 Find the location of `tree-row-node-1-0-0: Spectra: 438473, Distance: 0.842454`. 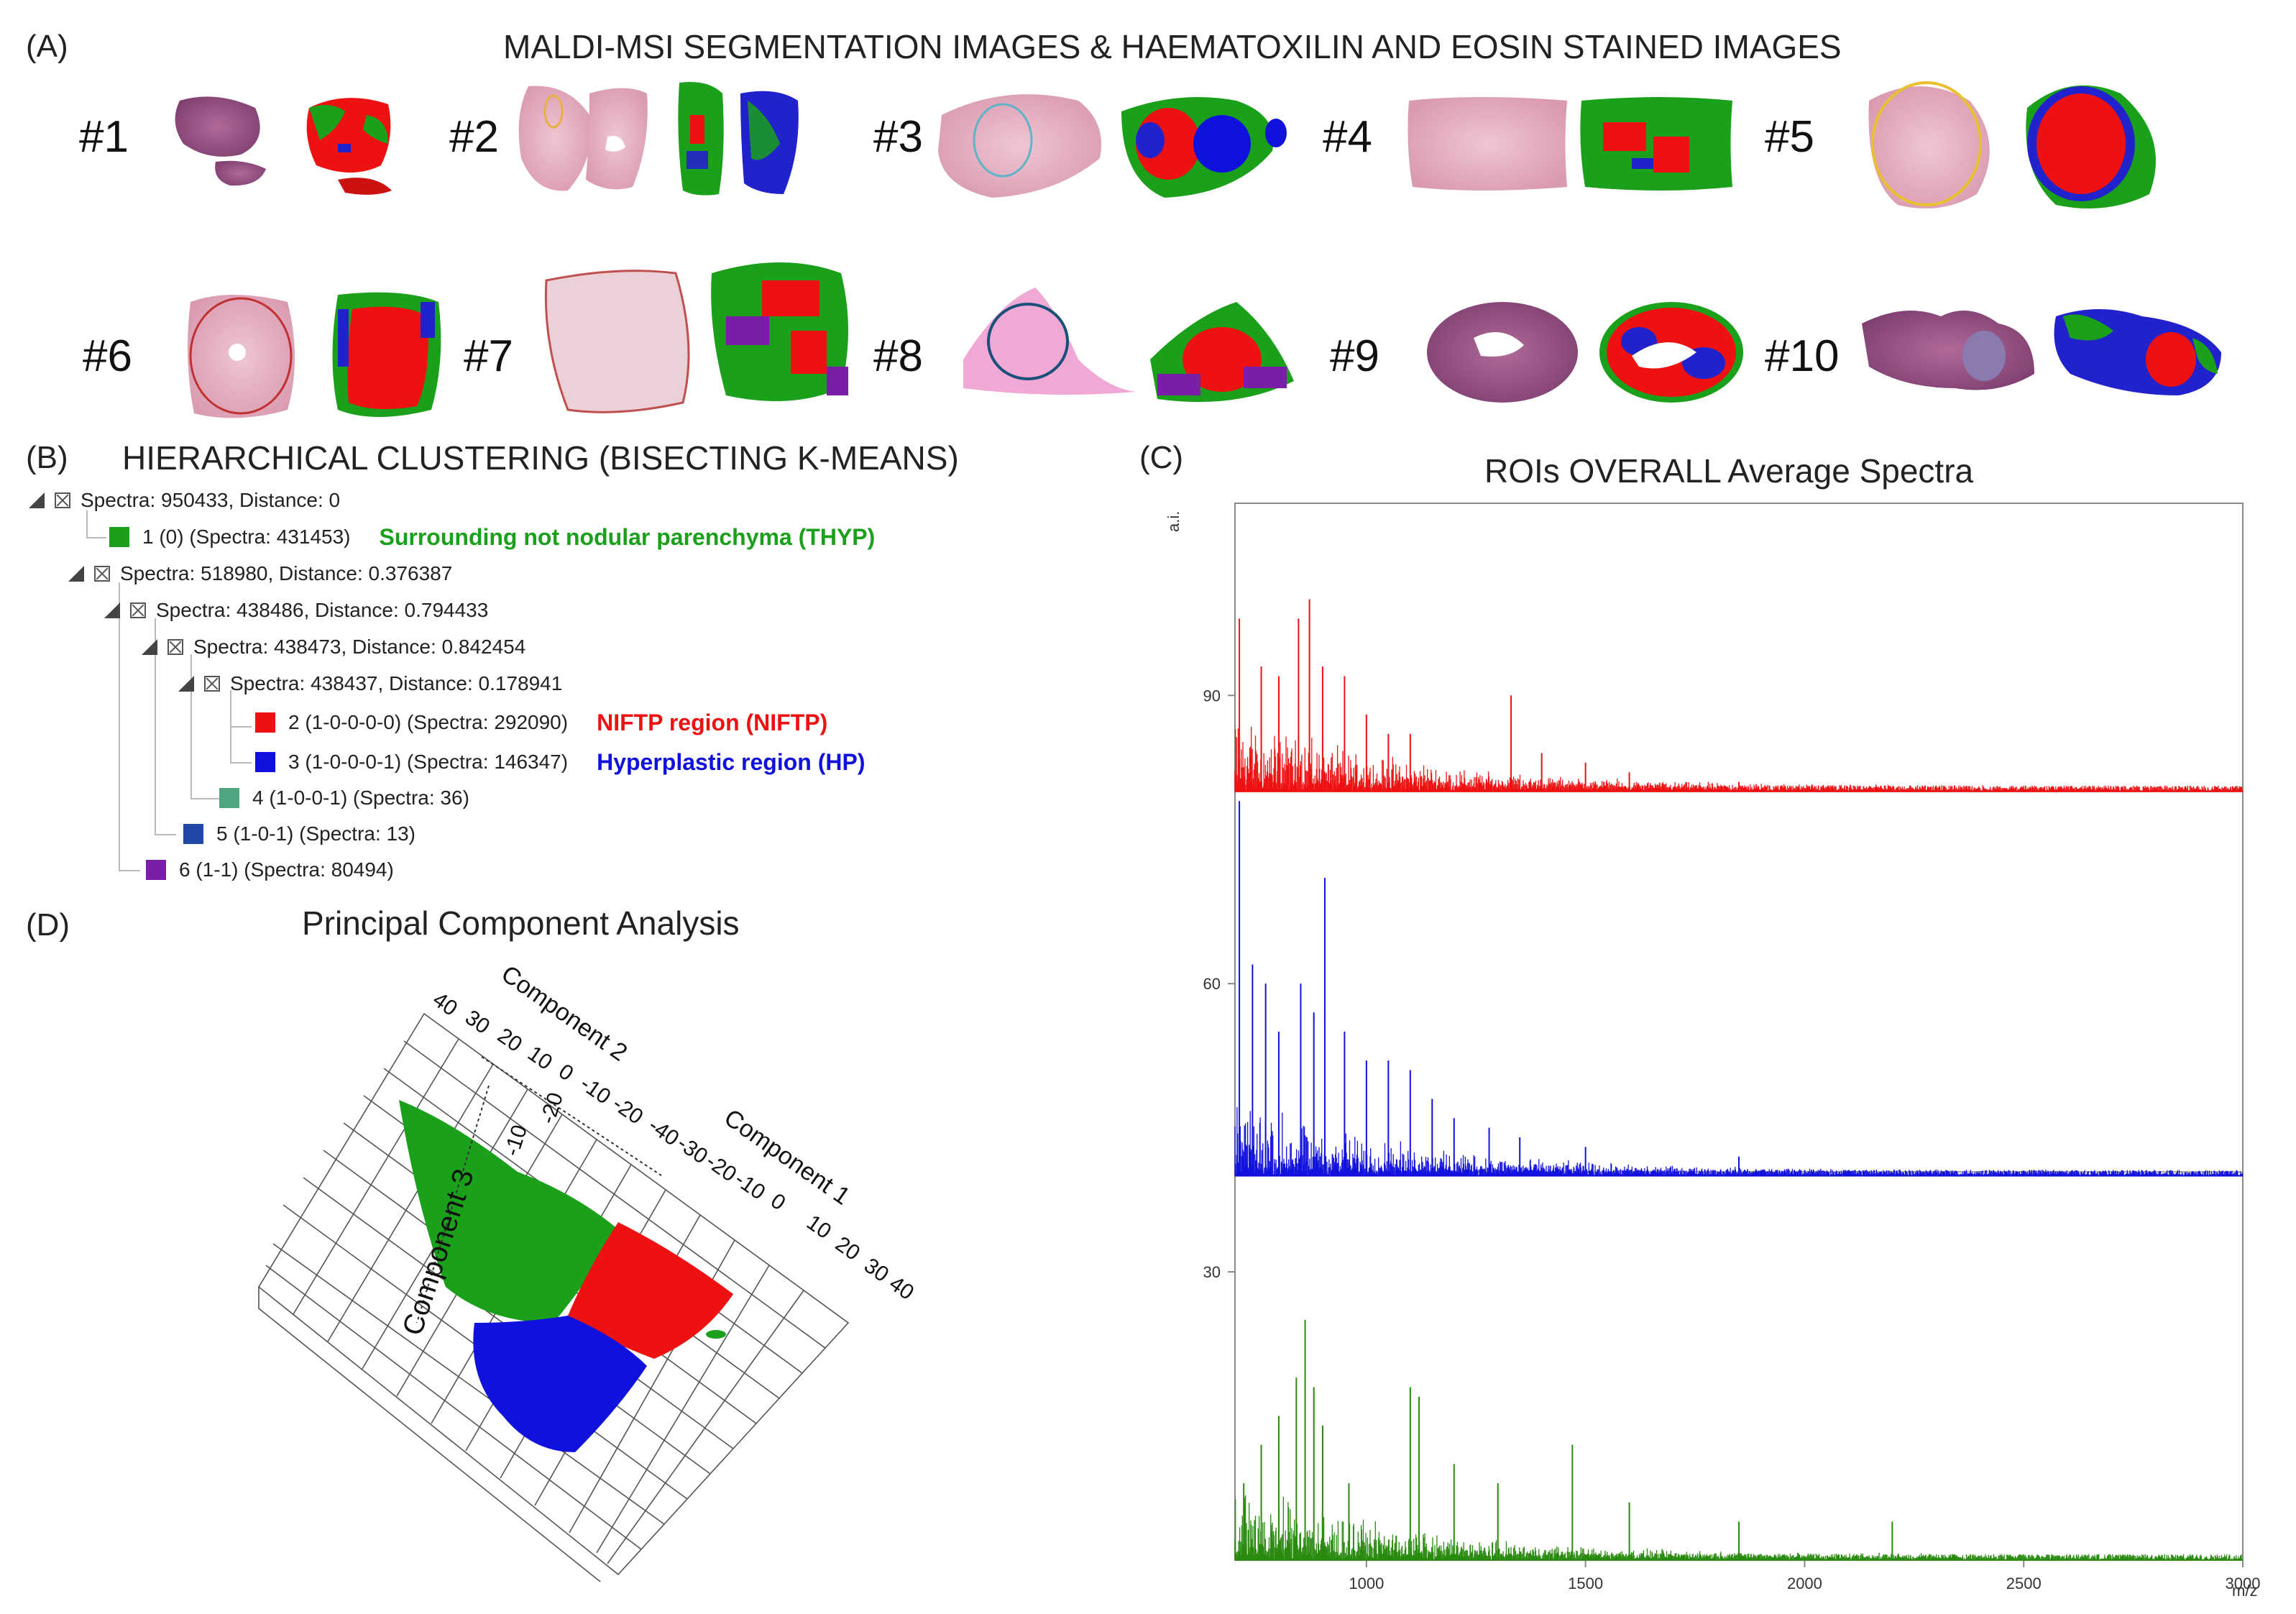

tree-row-node-1-0-0: Spectra: 438473, Distance: 0.842454 is located at coordinates (333, 647).